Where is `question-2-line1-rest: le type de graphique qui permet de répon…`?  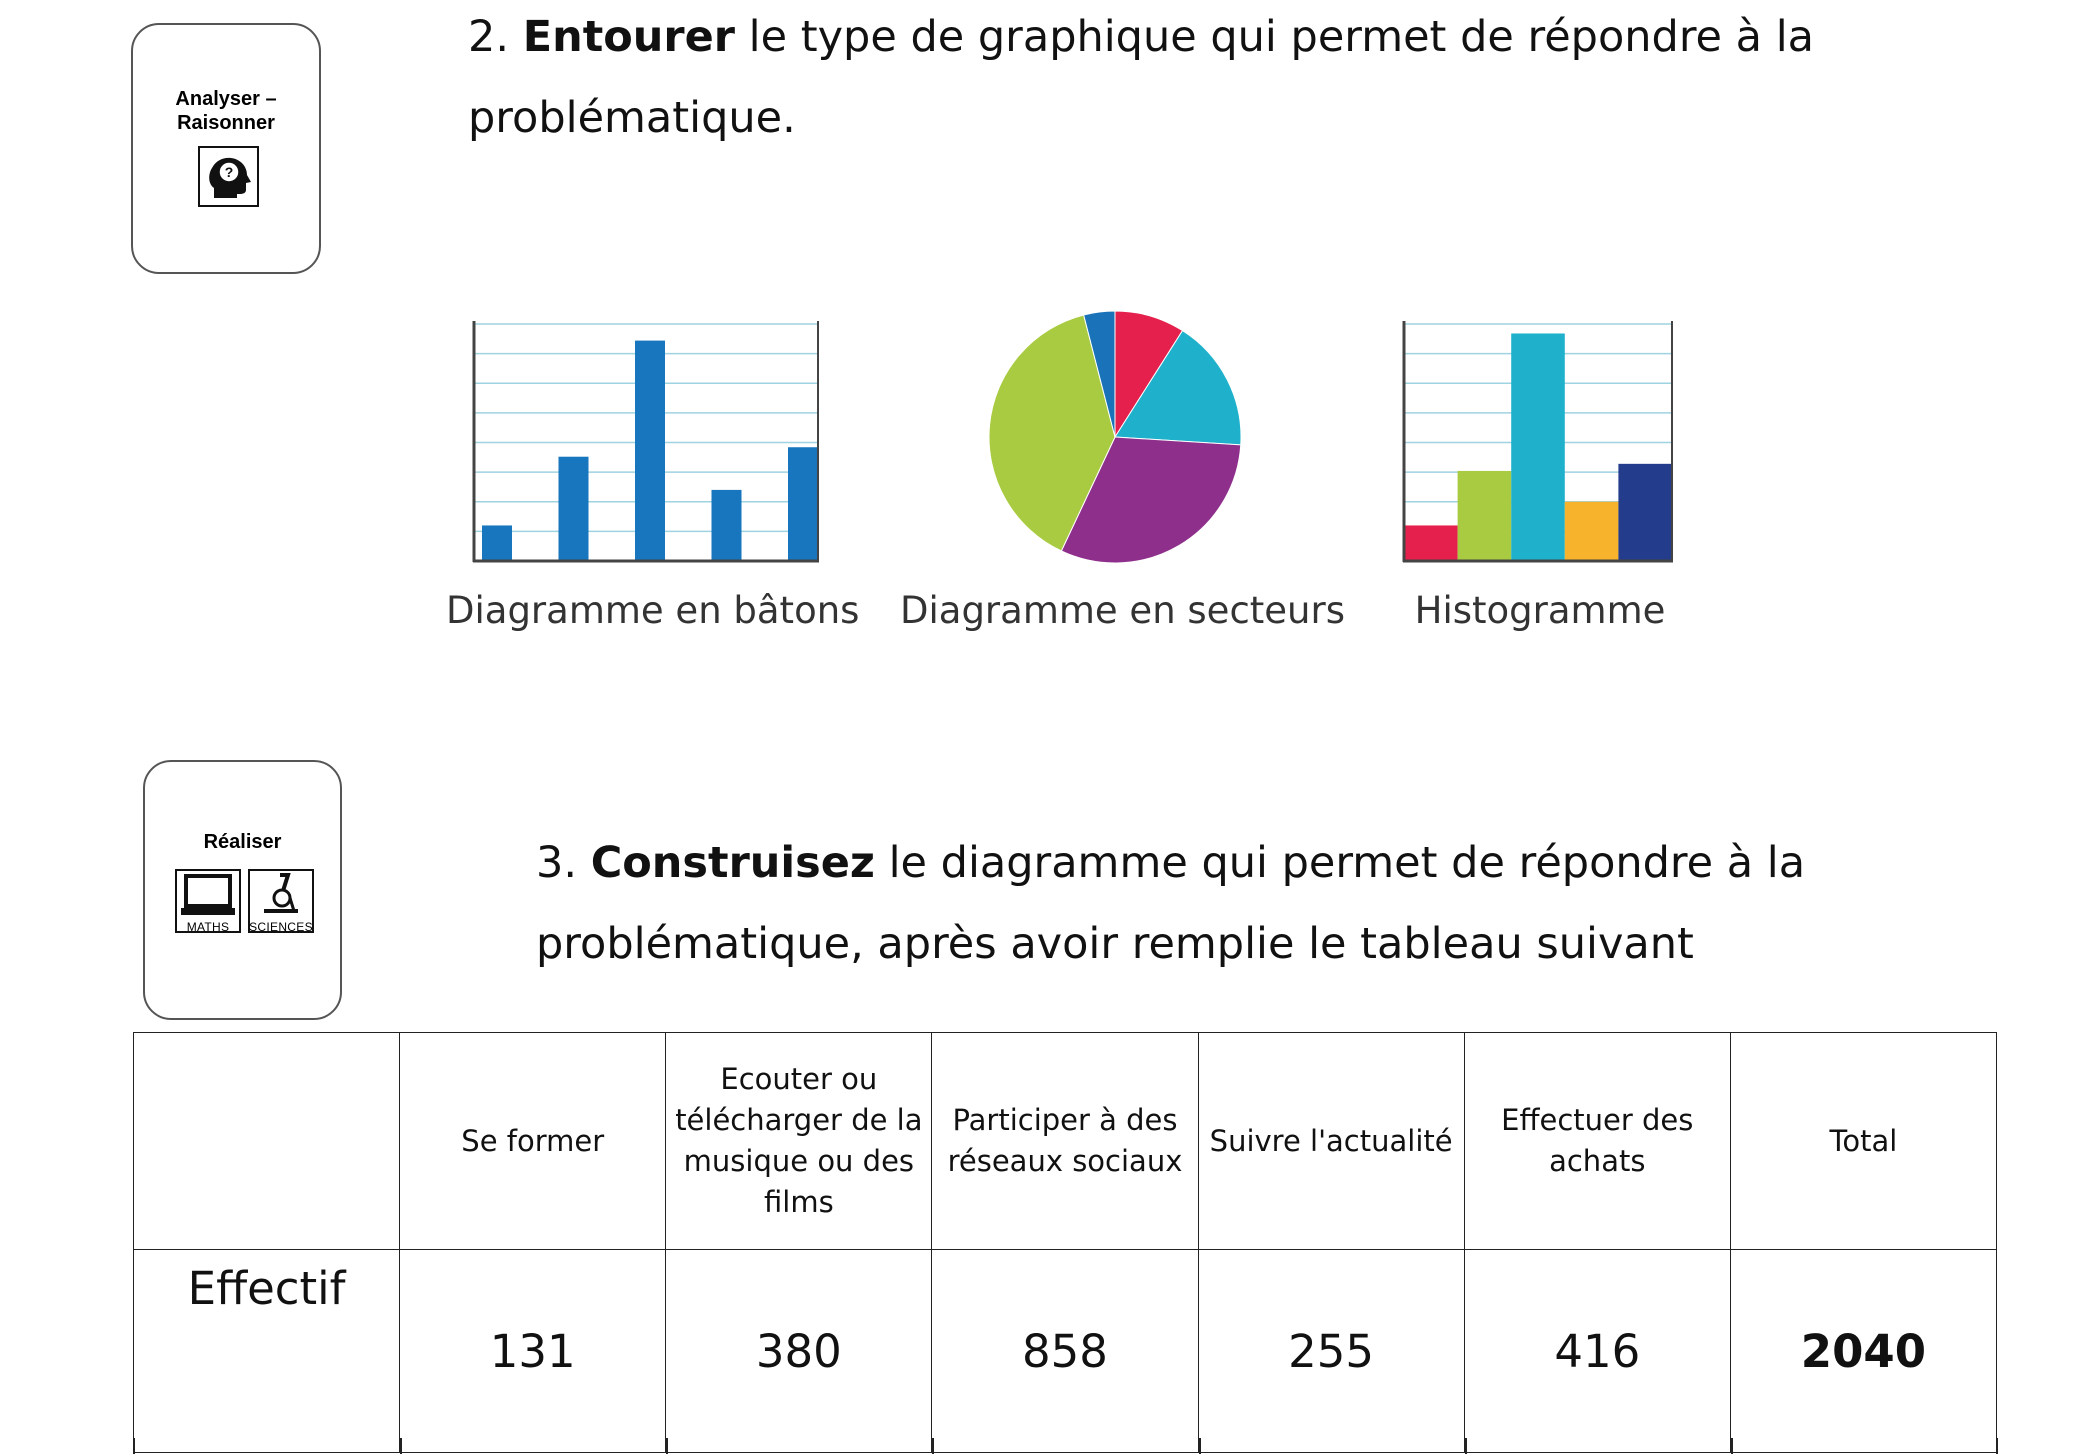
question-2-line1-rest: le type de graphique qui permet de répon… is located at coordinates (1274, 37).